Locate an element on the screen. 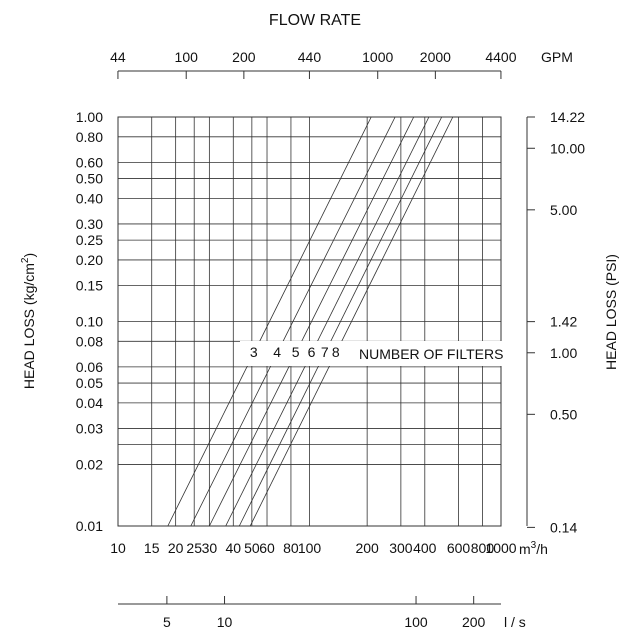  ls-tick-label-2: 100 is located at coordinates (416, 622).